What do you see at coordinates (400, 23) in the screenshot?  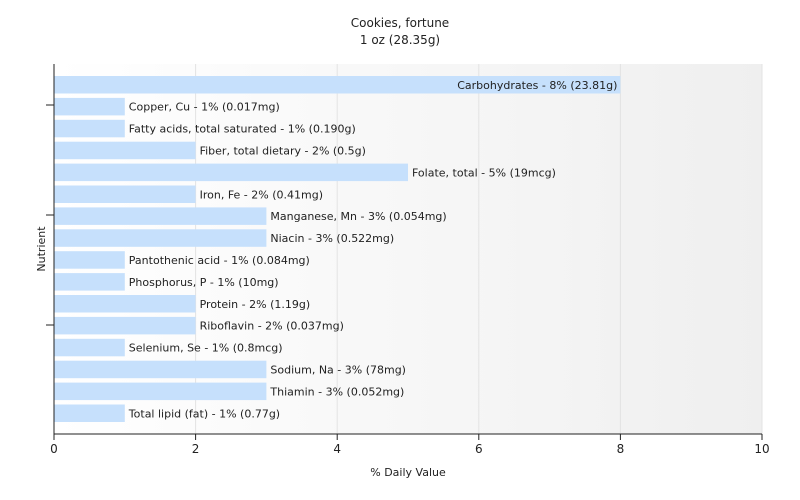 I see `chart-title: Cookies, fortune` at bounding box center [400, 23].